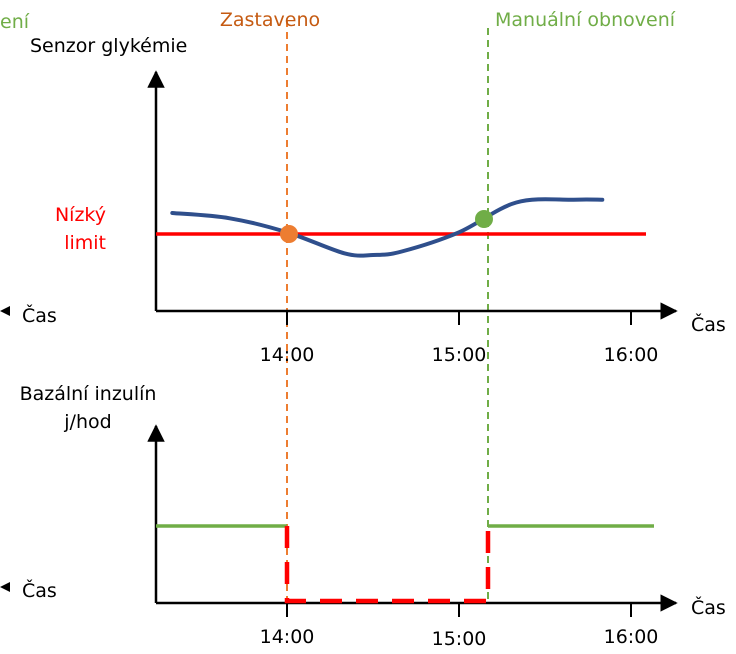 This screenshot has height=654, width=736. What do you see at coordinates (39, 590) in the screenshot?
I see `basal-left-x-label: Čas` at bounding box center [39, 590].